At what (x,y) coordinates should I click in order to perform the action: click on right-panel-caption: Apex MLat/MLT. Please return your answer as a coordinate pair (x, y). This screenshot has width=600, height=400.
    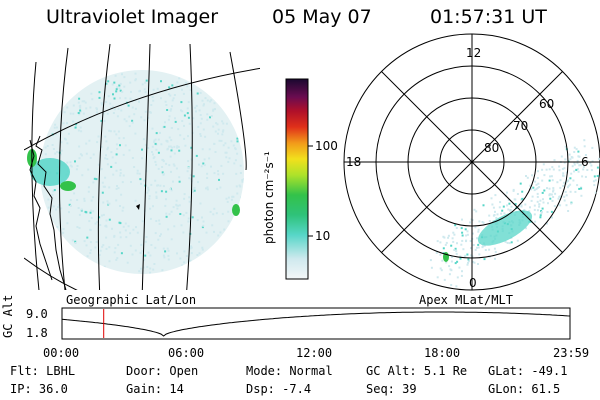
    Looking at the image, I should click on (466, 300).